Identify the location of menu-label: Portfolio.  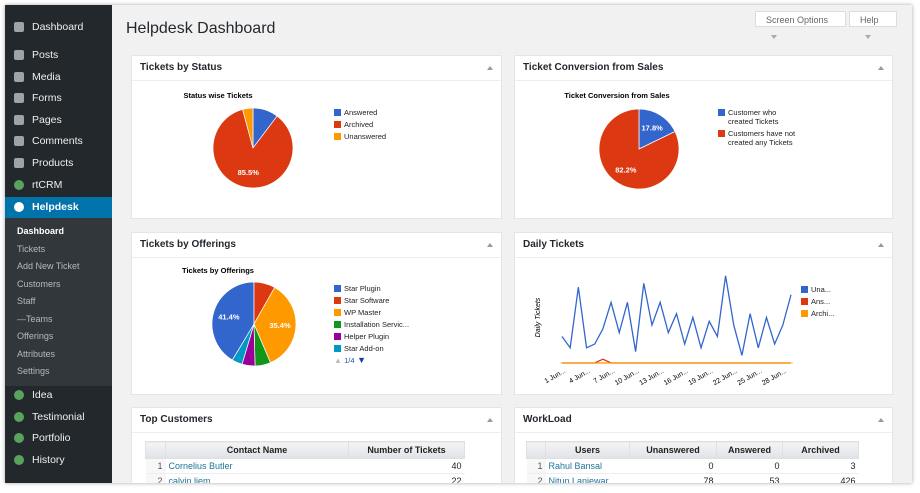
(51, 438).